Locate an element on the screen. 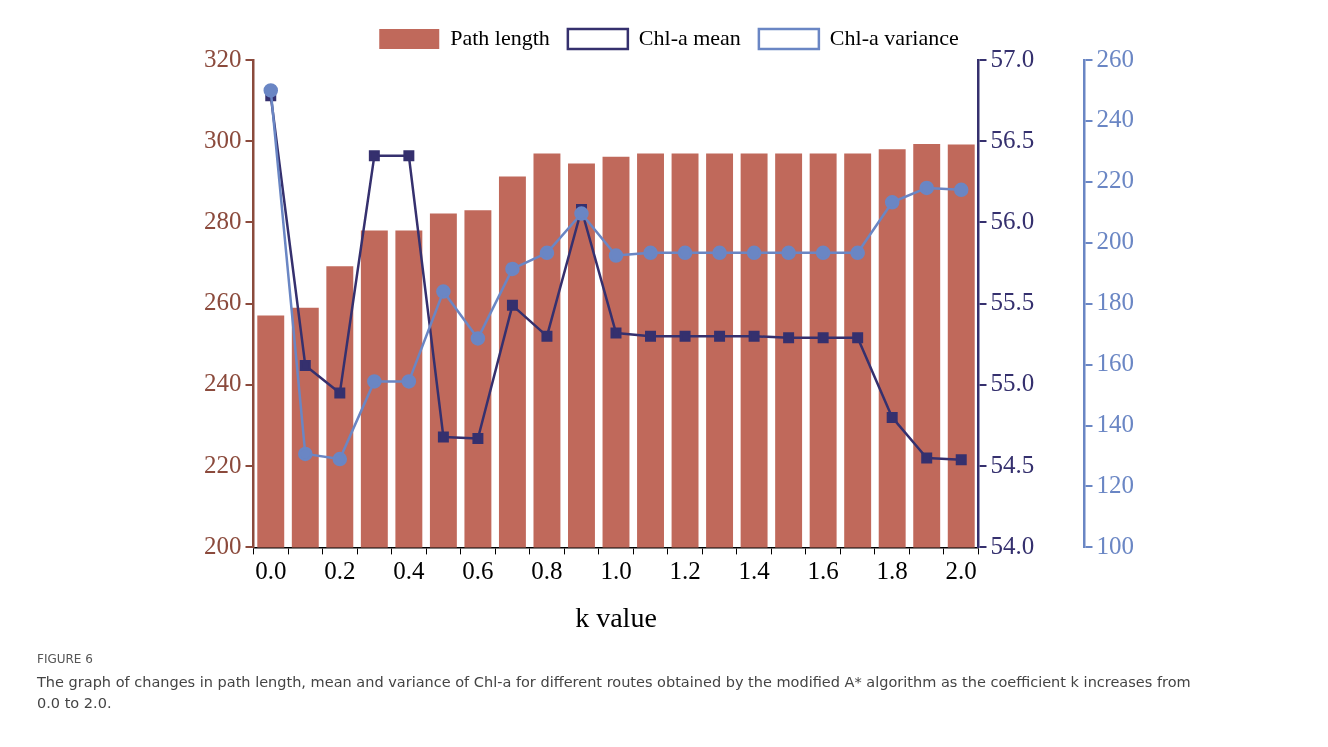 This screenshot has height=747, width=1328. y-tick-label: 300 is located at coordinates (223, 139).